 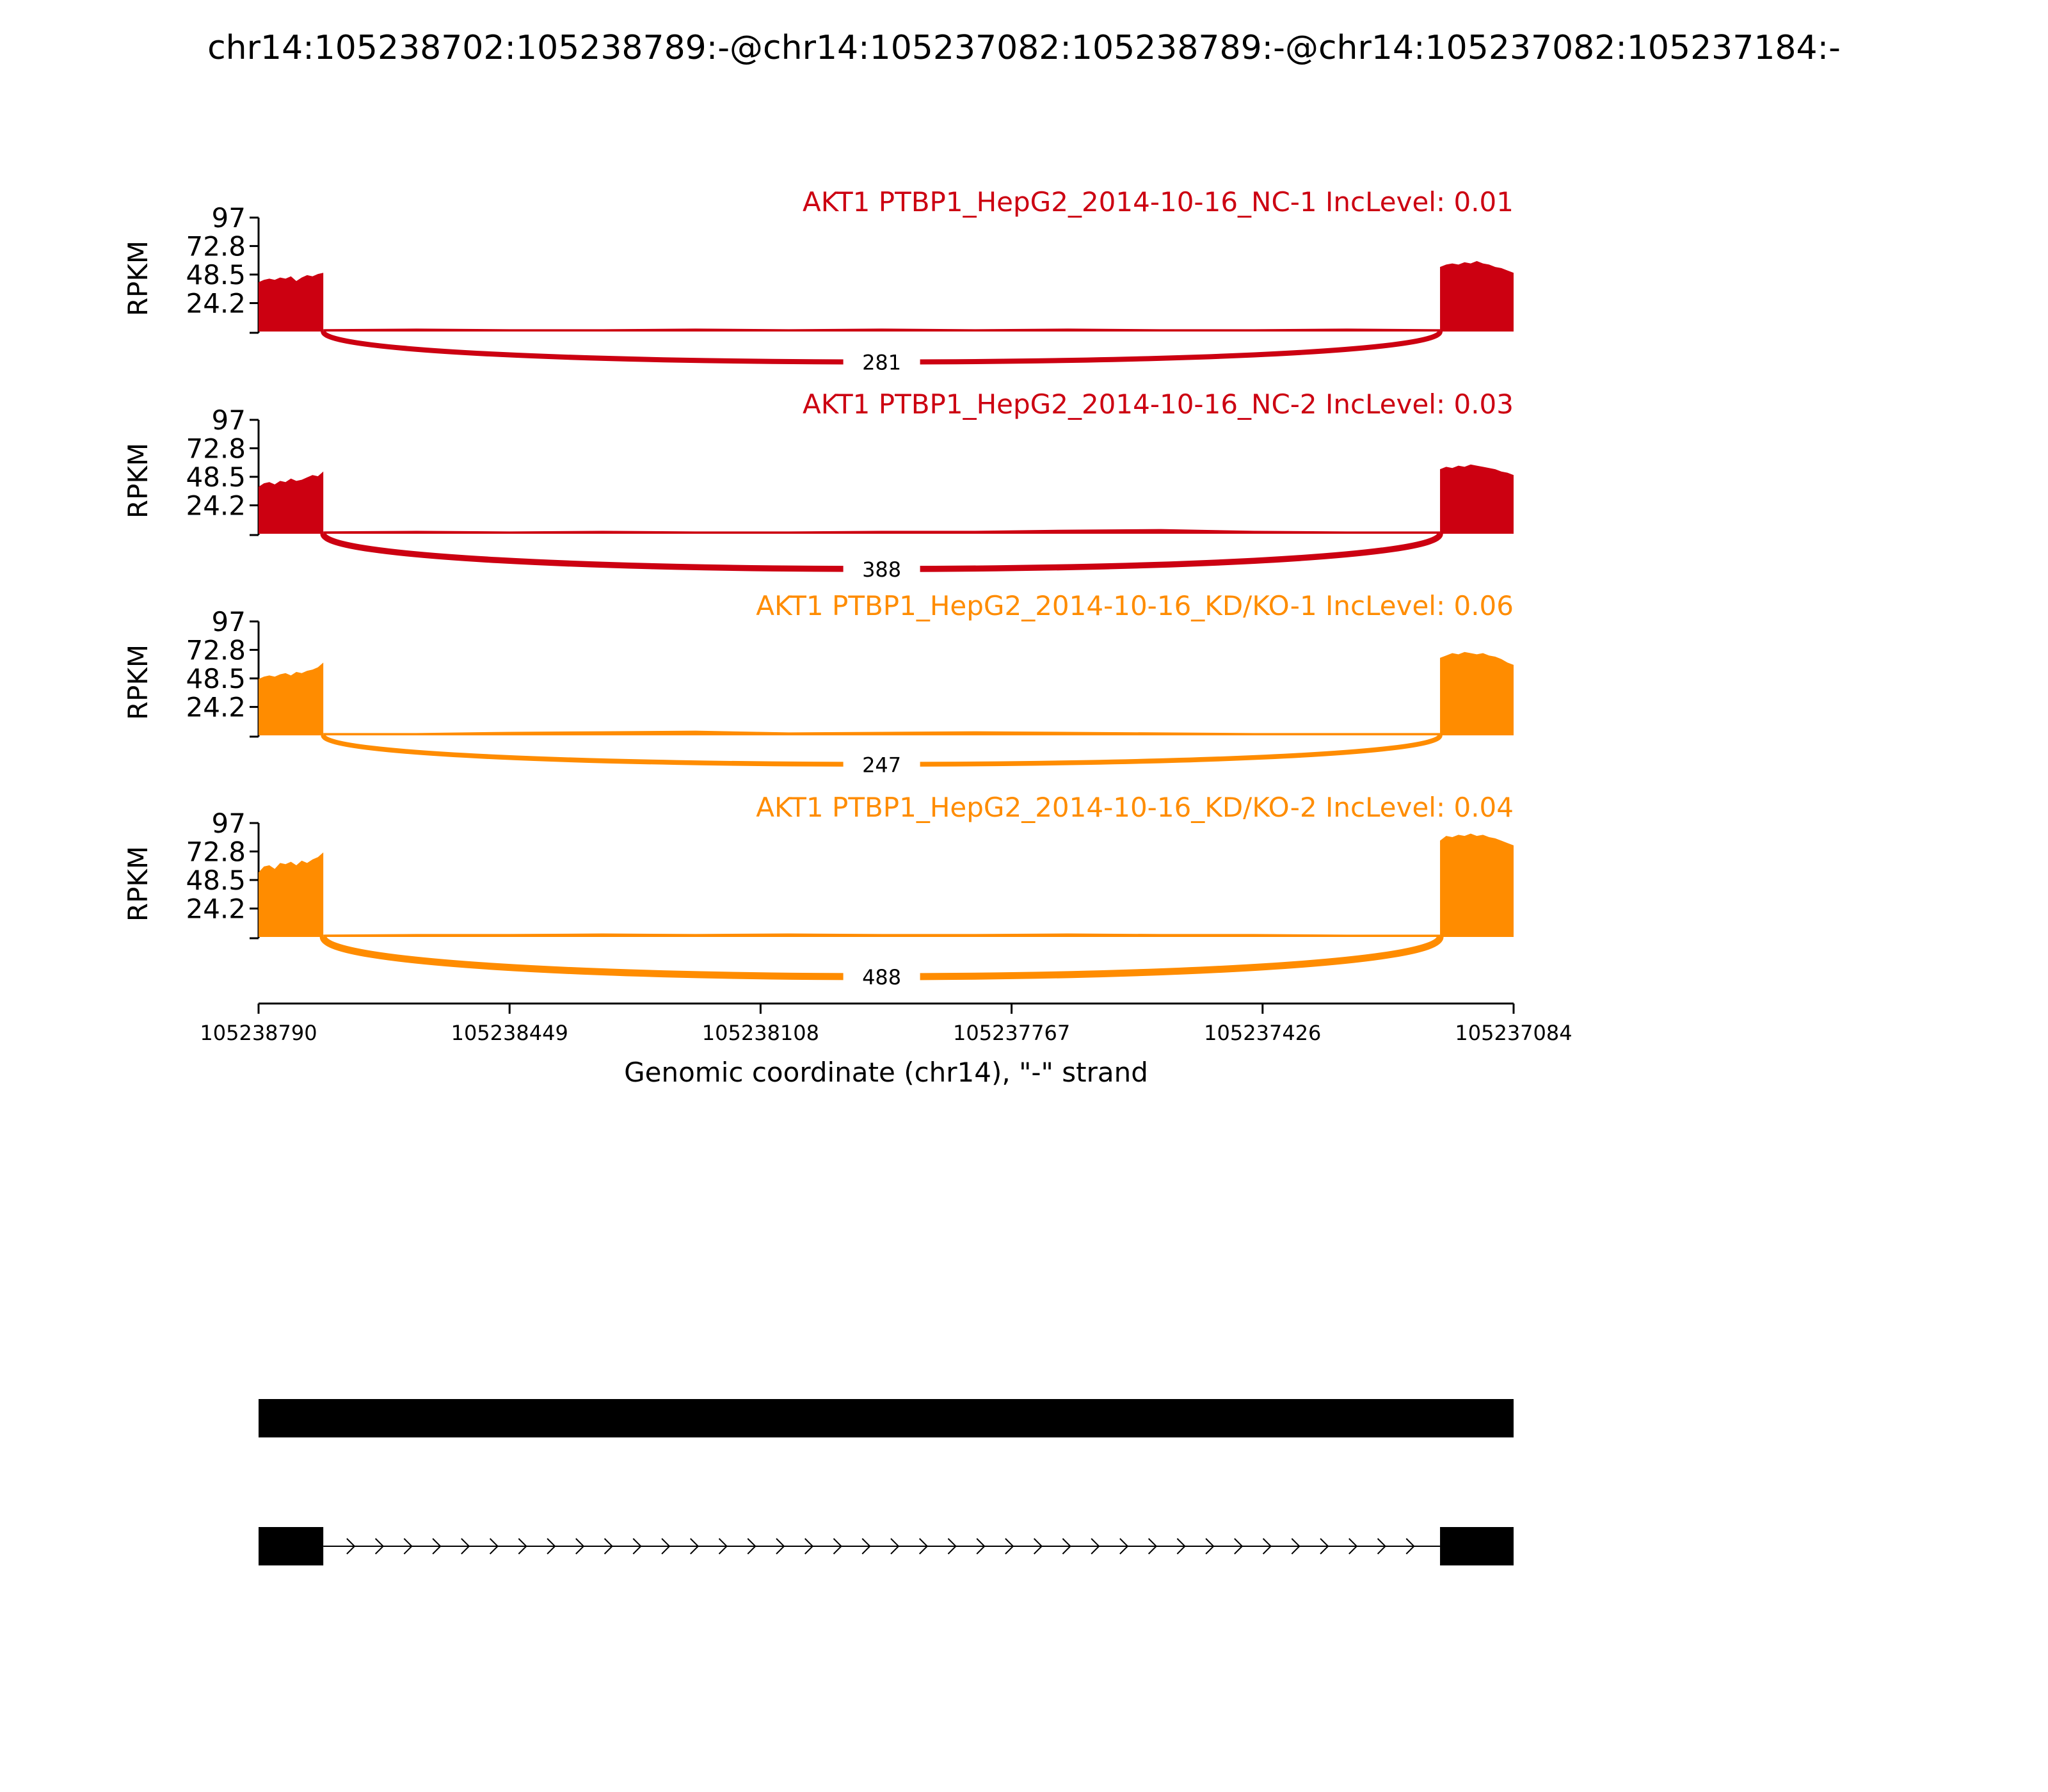 I want to click on isoform-skipping-exon2, so click(x=1477, y=1546).